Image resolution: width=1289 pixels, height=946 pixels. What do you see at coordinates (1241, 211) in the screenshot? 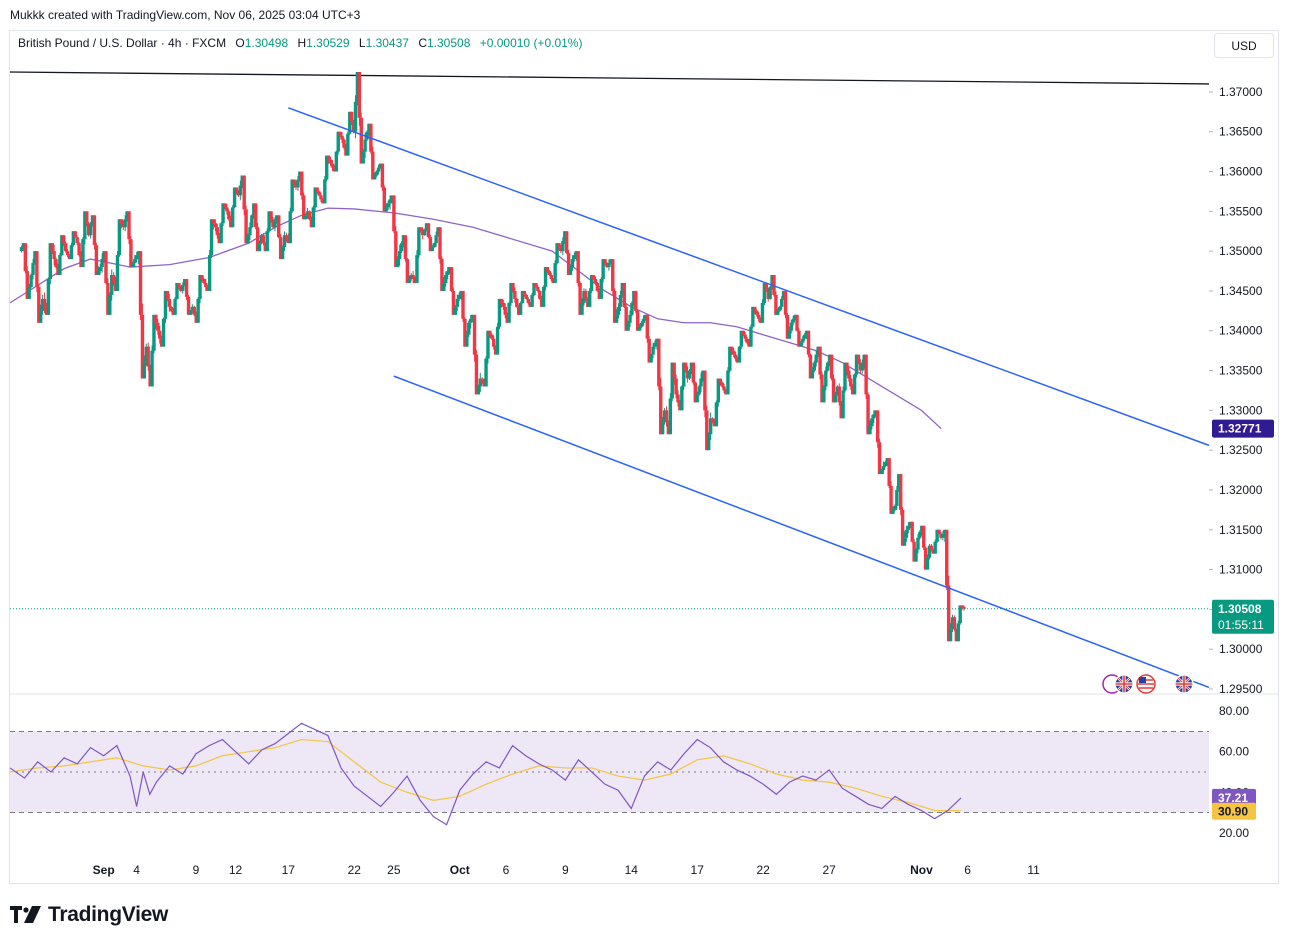
I see `price-axis-label: 1.35500` at bounding box center [1241, 211].